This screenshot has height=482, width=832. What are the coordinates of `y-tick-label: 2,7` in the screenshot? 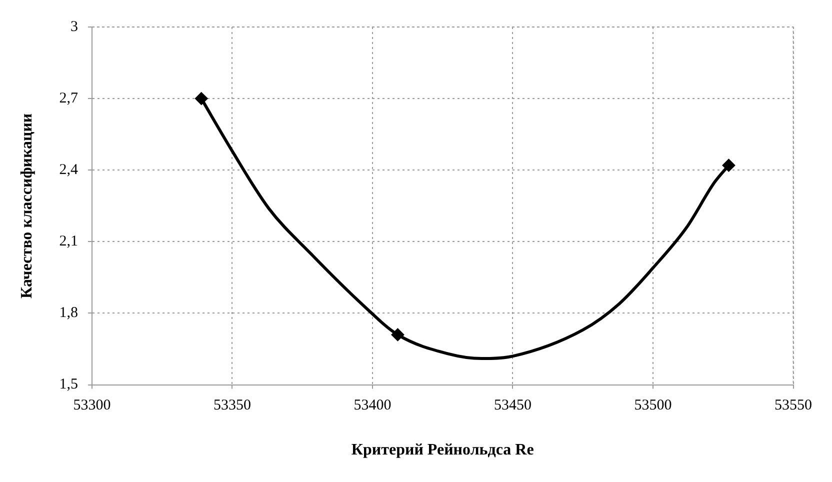 It's located at (68, 98).